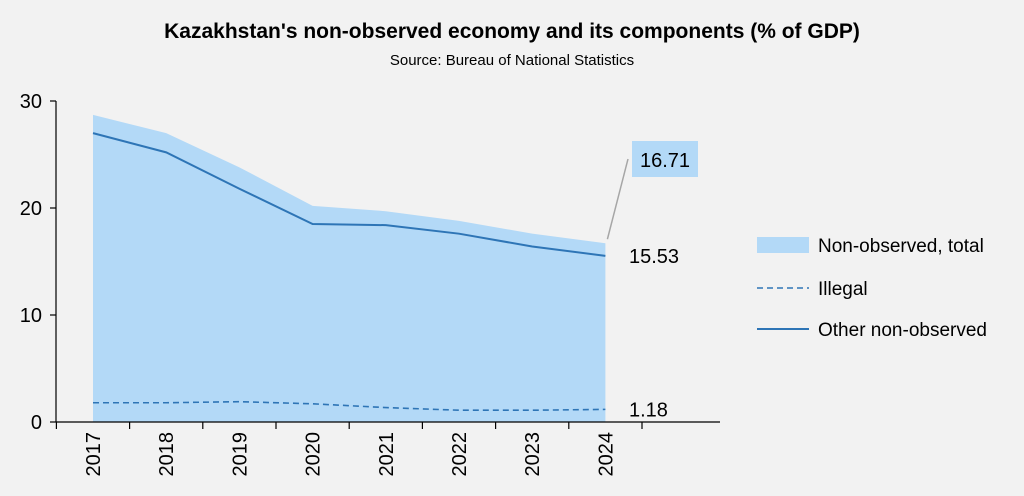 The width and height of the screenshot is (1024, 496). What do you see at coordinates (512, 60) in the screenshot?
I see `chart-subtitle: Source: Bureau of National Statistics` at bounding box center [512, 60].